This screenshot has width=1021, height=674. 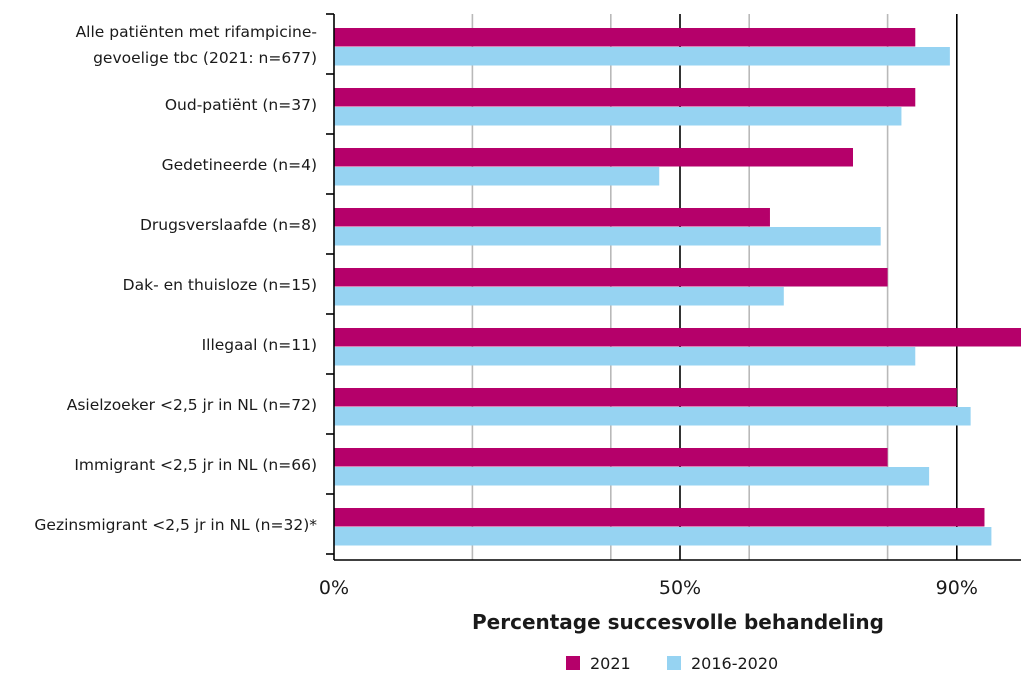 I want to click on category-label: Immigrant <2,5 jr in NL (n=66), so click(x=195, y=465).